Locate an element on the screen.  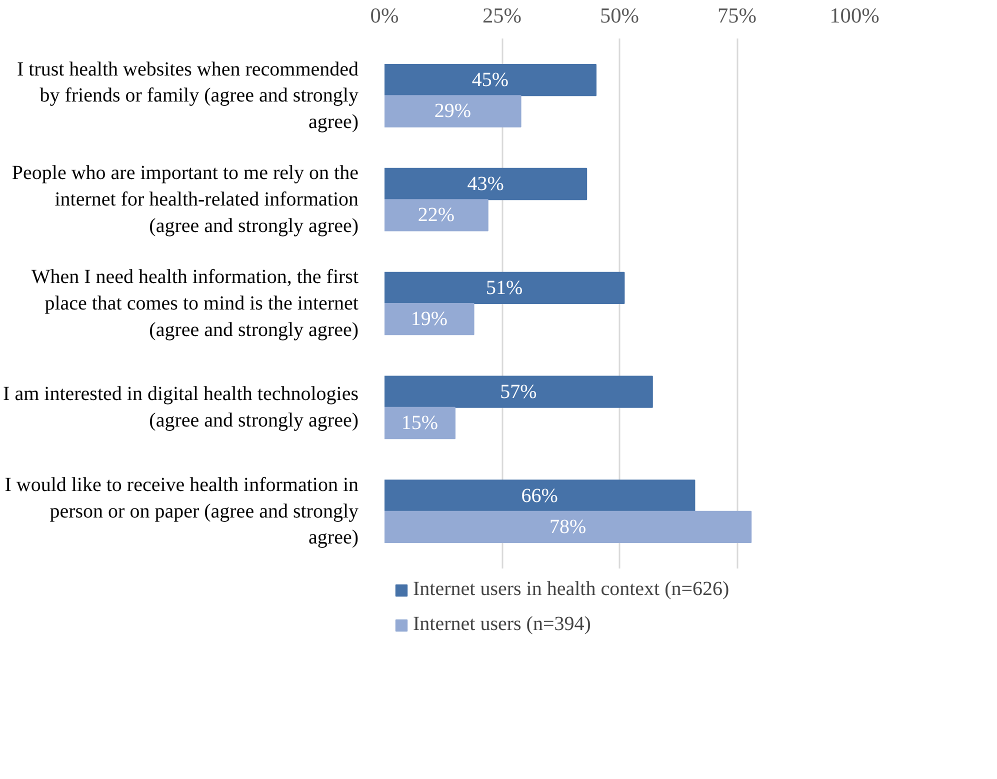
data-label: 57% is located at coordinates (518, 391).